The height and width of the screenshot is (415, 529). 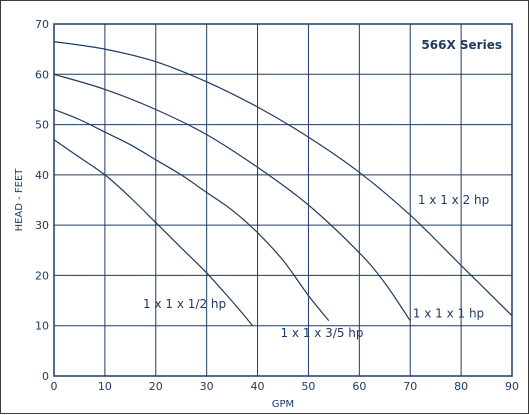 What do you see at coordinates (42, 175) in the screenshot?
I see `y-tick-label: 40` at bounding box center [42, 175].